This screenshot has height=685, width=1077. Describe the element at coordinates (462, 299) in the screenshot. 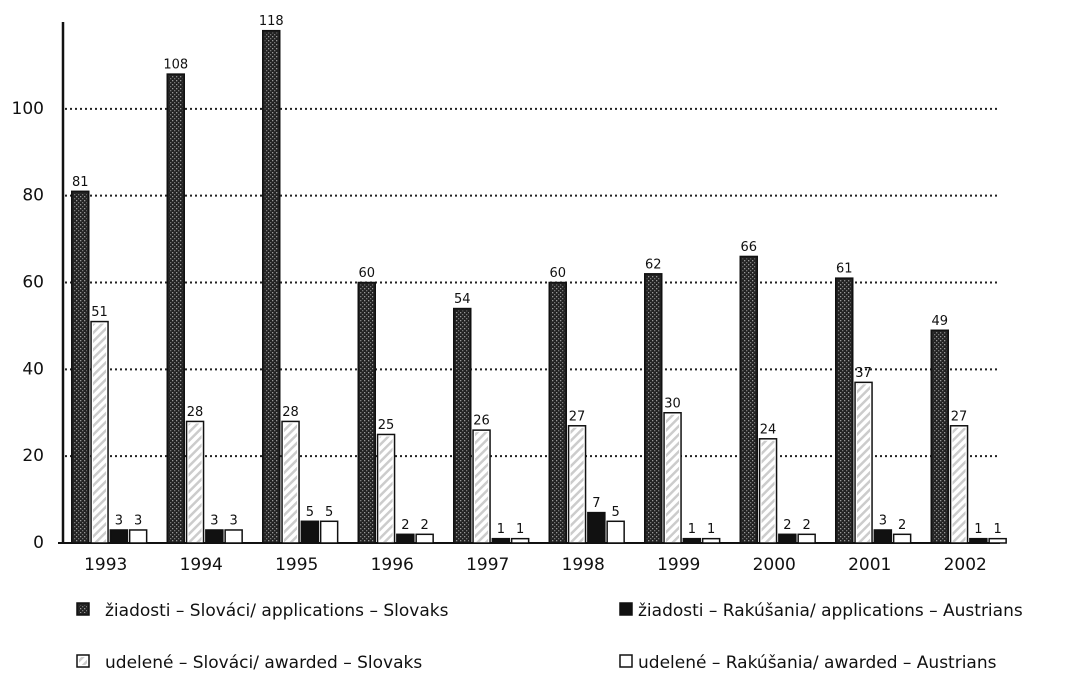

I see `value-label: 54` at that location.